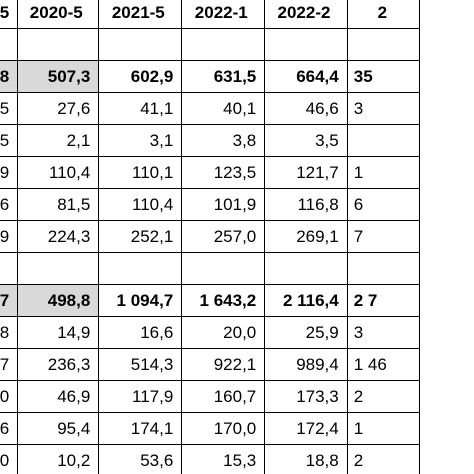 Image resolution: width=474 pixels, height=474 pixels. I want to click on data-row: 6,527,641,140,146,63, so click(210, 108).